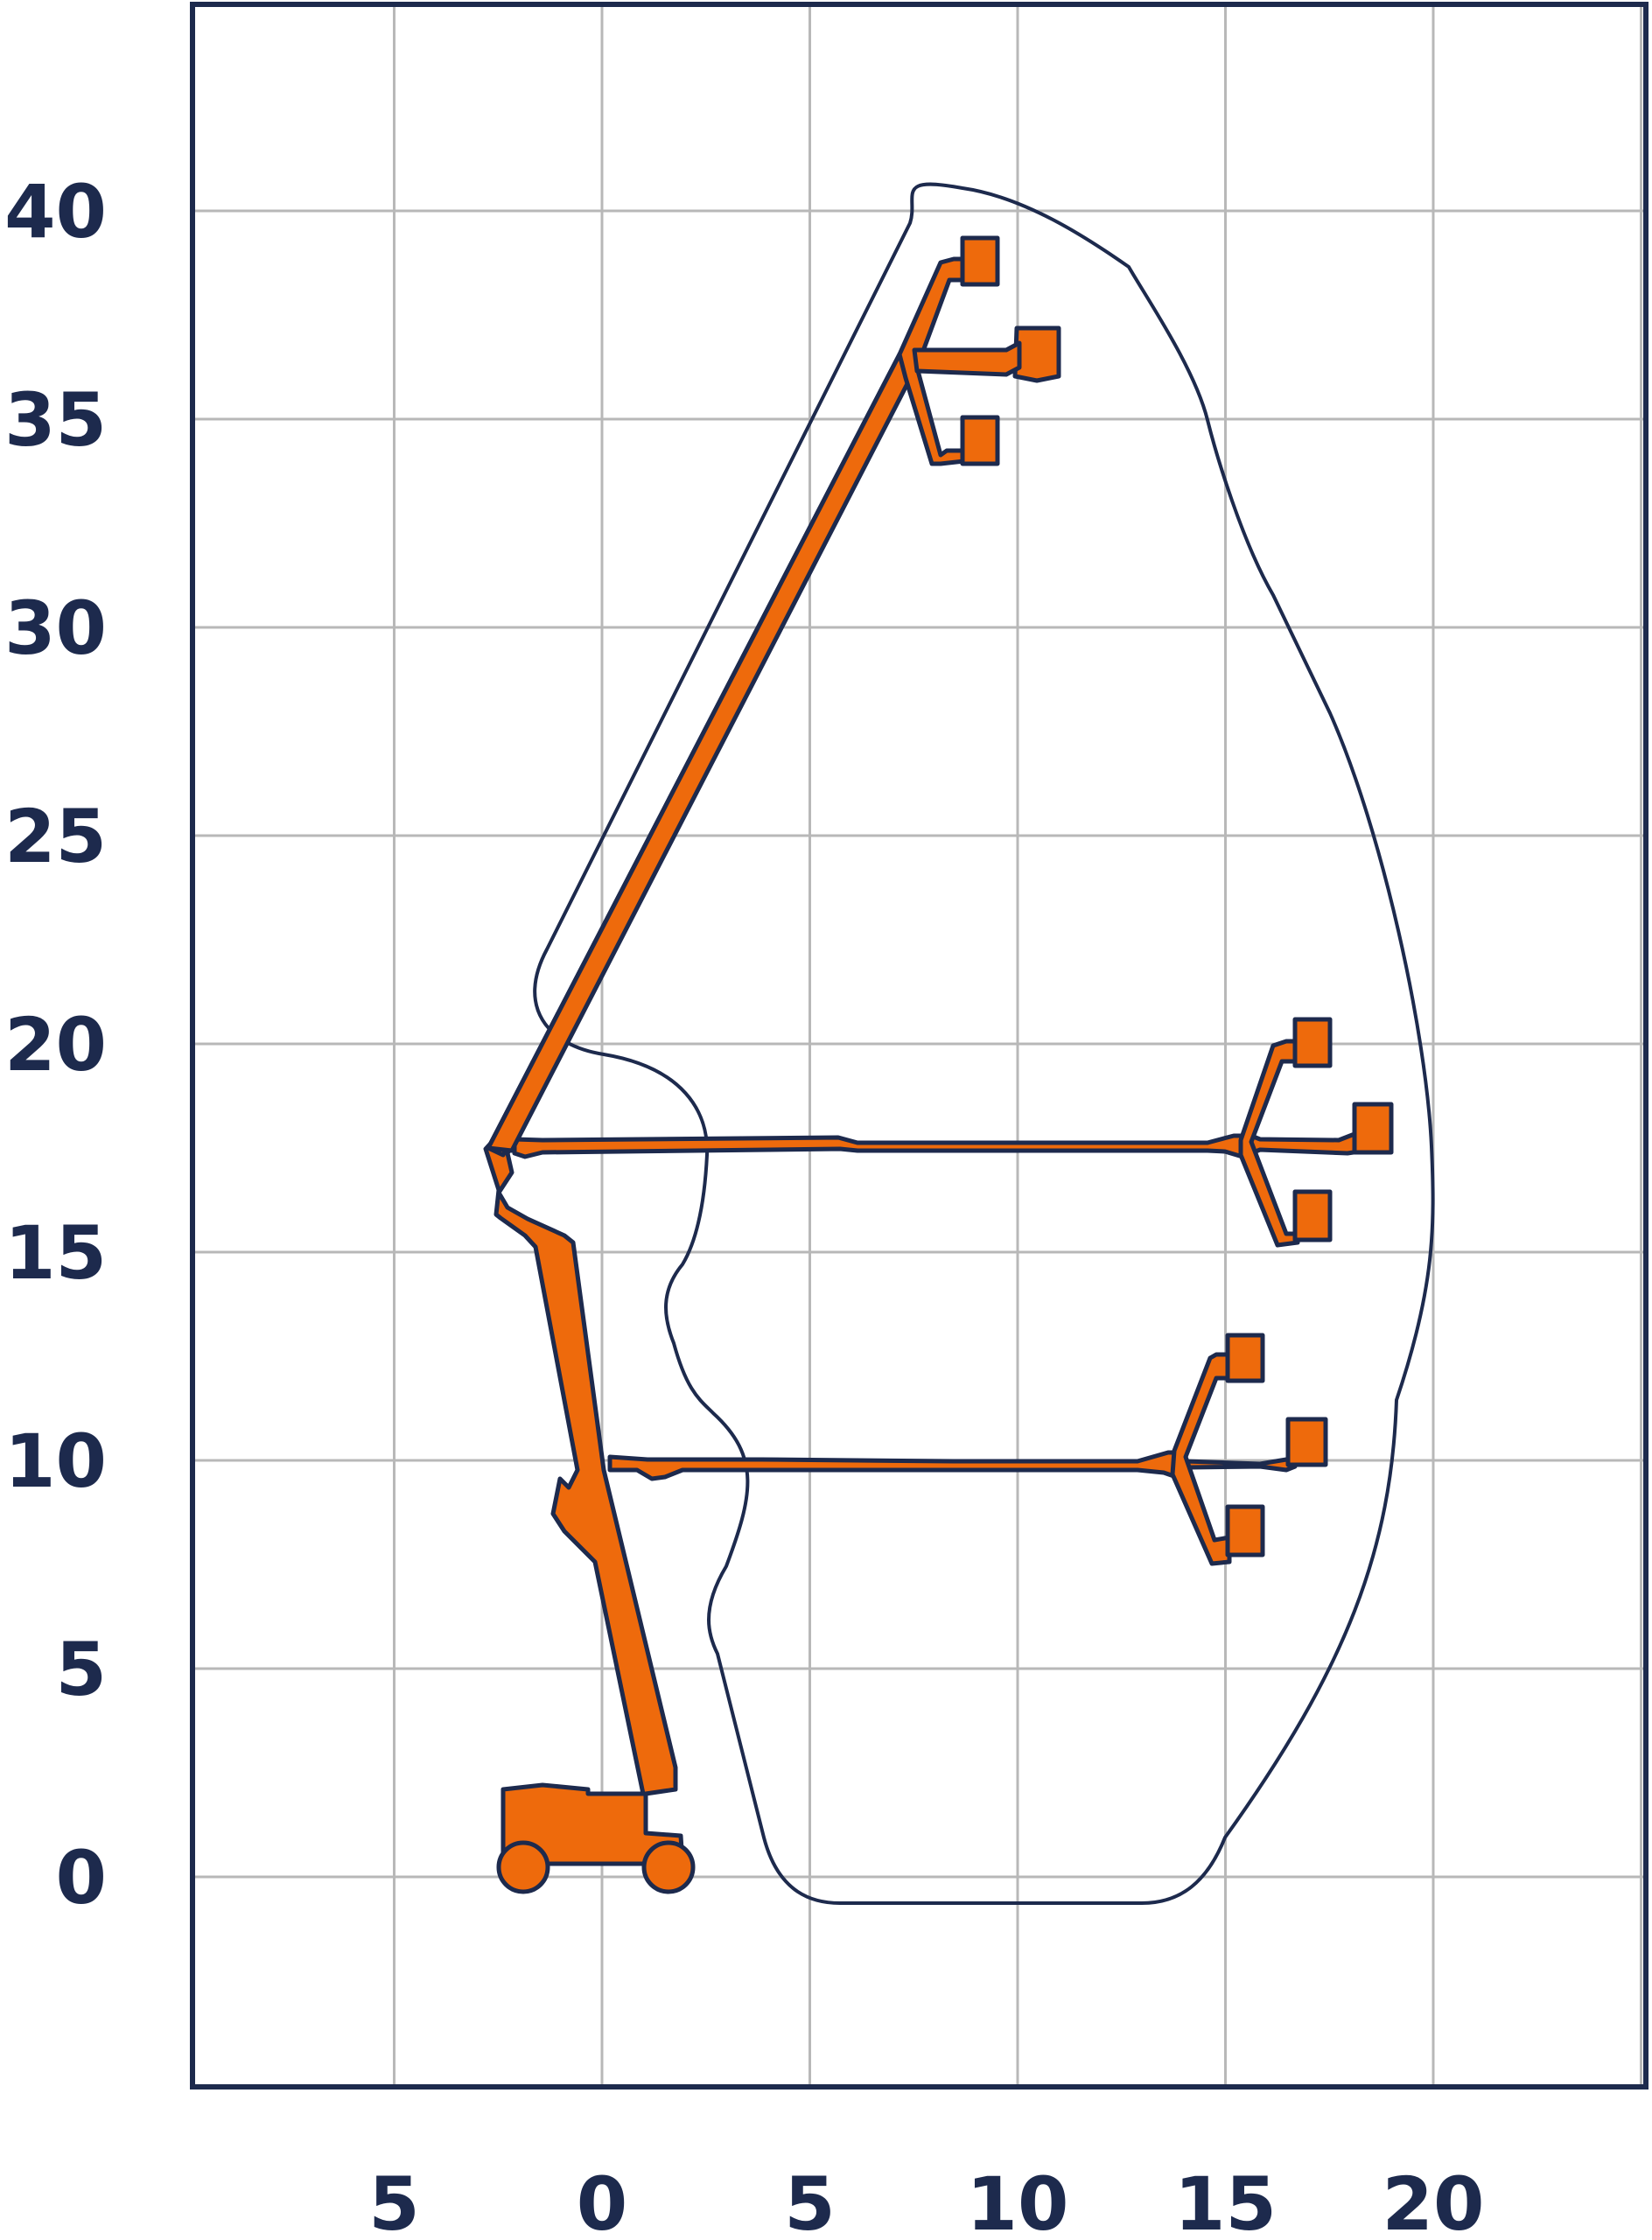 The image size is (1652, 2240). I want to click on y-tick-label: 35, so click(55, 420).